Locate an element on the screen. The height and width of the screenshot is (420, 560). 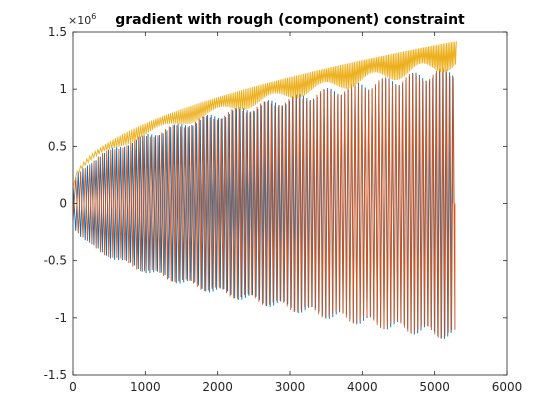
y-tick-label: 1.5 is located at coordinates (57, 32).